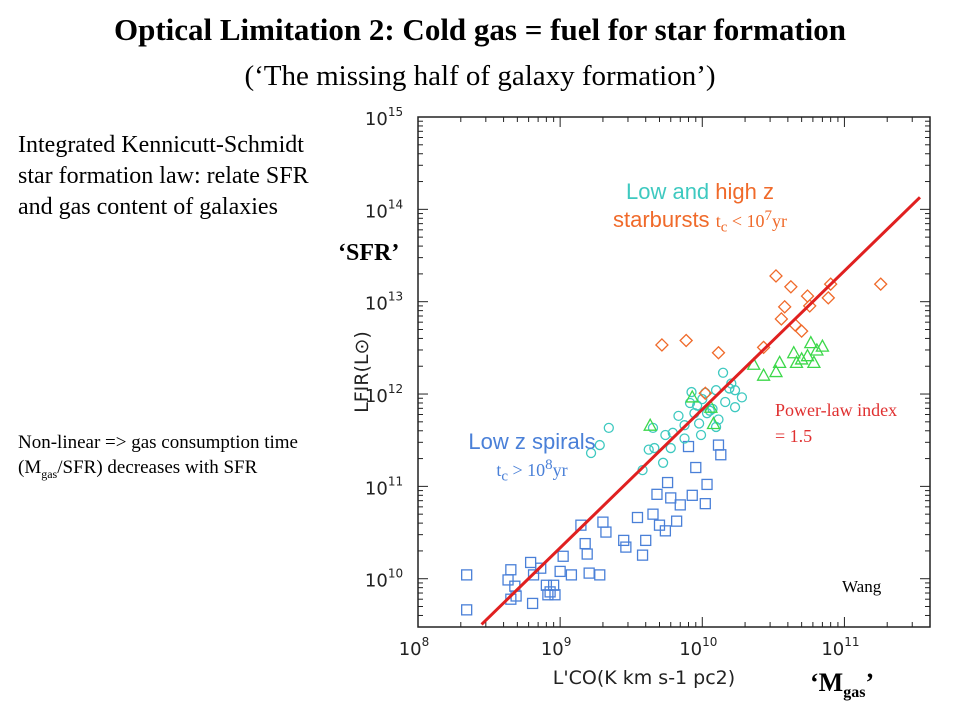  I want to click on spirals-label: Low z spirals tc > 108yr, so click(532, 456).